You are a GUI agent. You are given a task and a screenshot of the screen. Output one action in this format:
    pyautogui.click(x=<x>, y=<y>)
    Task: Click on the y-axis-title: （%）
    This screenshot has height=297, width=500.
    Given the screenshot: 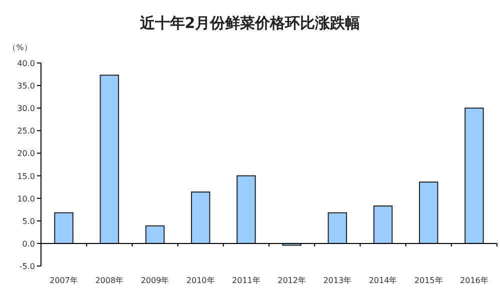 What is the action you would take?
    pyautogui.click(x=20, y=47)
    